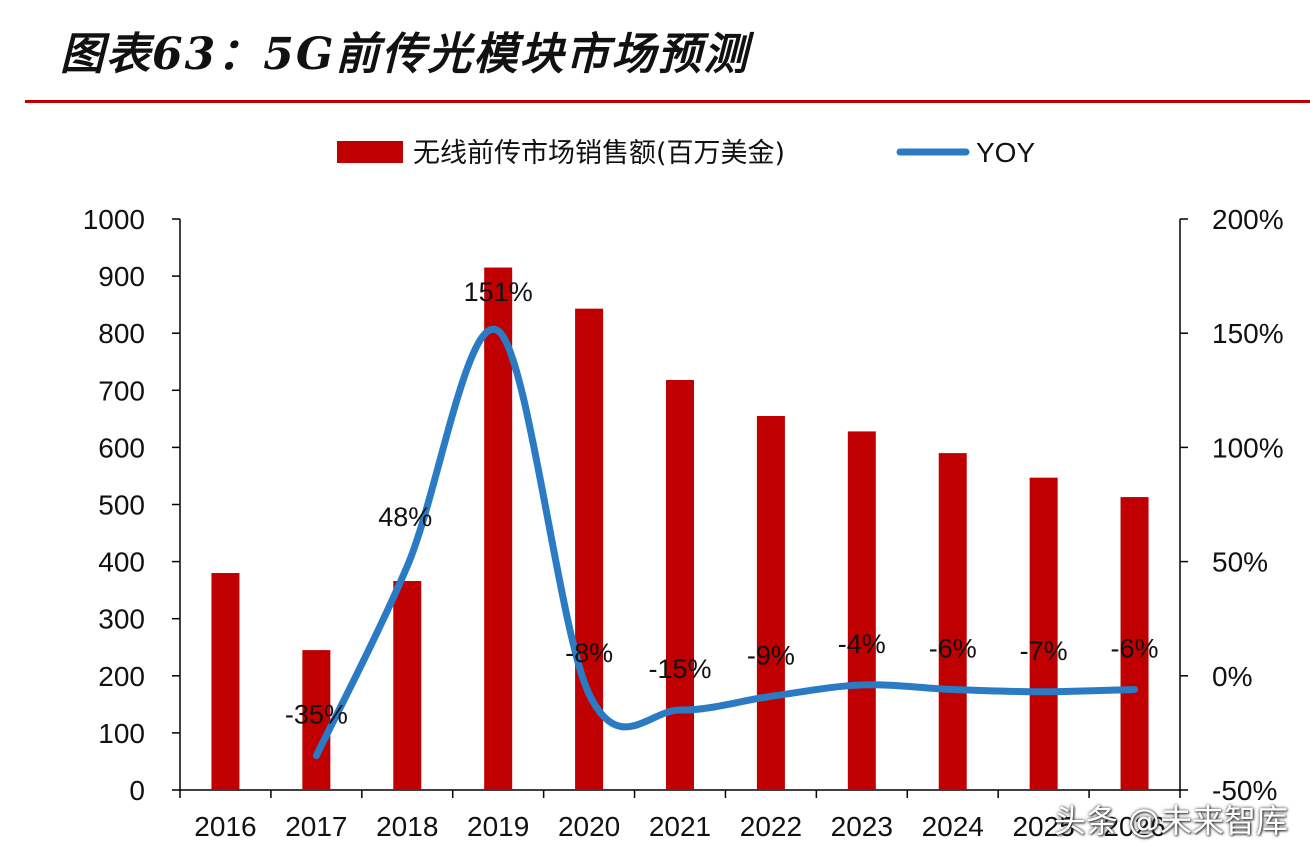  What do you see at coordinates (121, 390) in the screenshot?
I see `y-left-tick-label: 700` at bounding box center [121, 390].